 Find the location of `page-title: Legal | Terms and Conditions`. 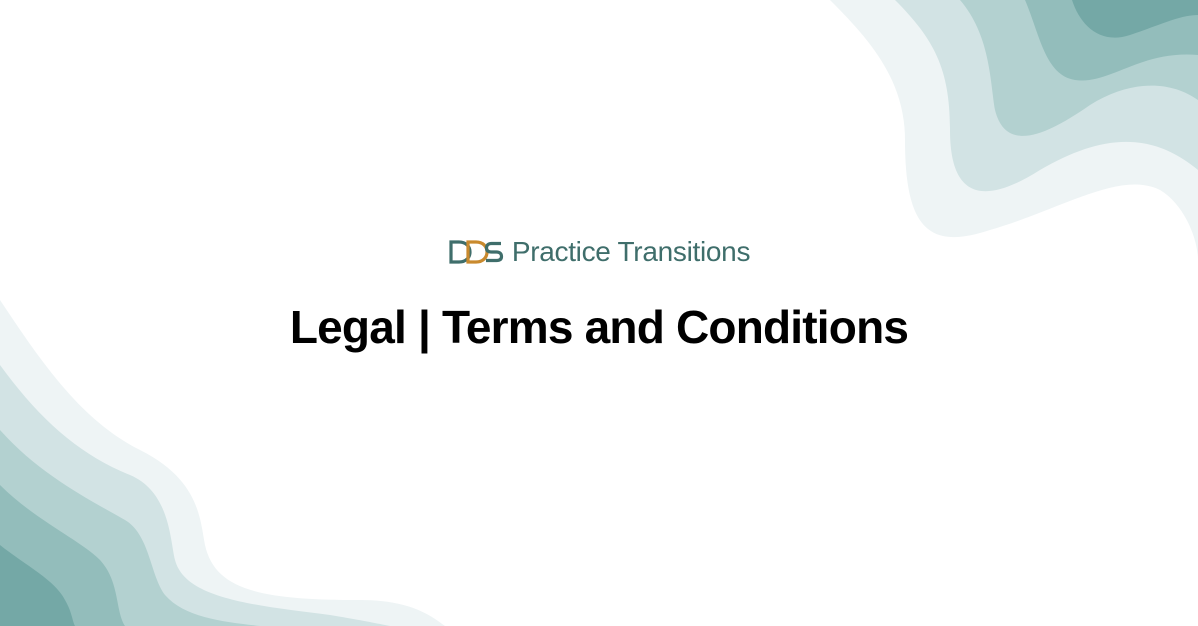

page-title: Legal | Terms and Conditions is located at coordinates (599, 327).